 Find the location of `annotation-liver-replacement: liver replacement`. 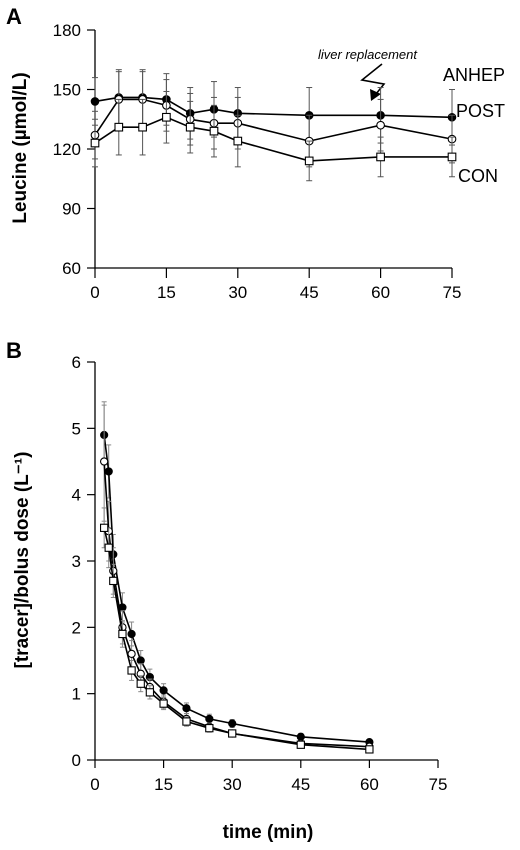

annotation-liver-replacement: liver replacement is located at coordinates (368, 54).